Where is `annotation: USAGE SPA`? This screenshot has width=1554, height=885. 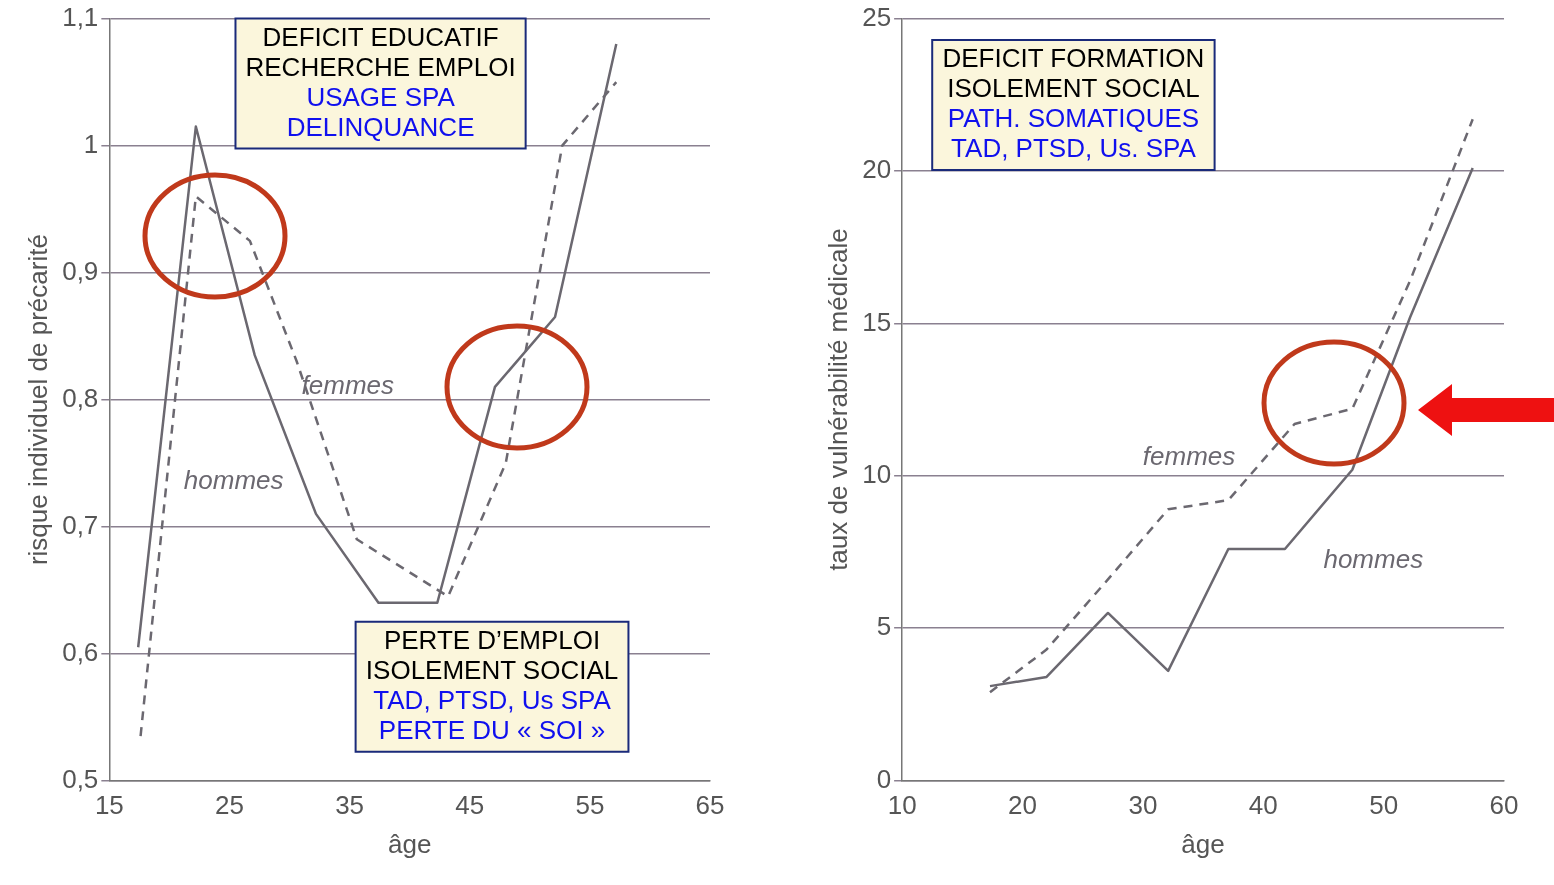
annotation: USAGE SPA is located at coordinates (381, 96).